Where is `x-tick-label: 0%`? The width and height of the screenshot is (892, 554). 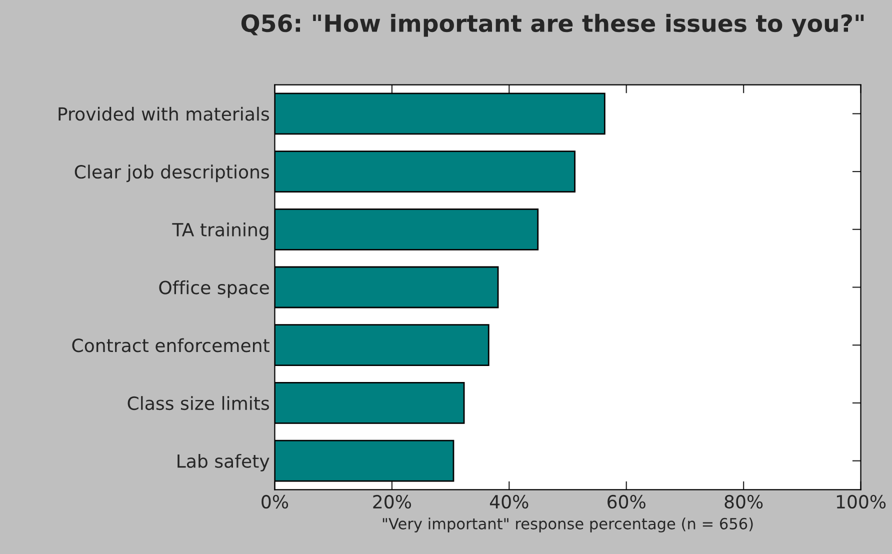 x-tick-label: 0% is located at coordinates (275, 501).